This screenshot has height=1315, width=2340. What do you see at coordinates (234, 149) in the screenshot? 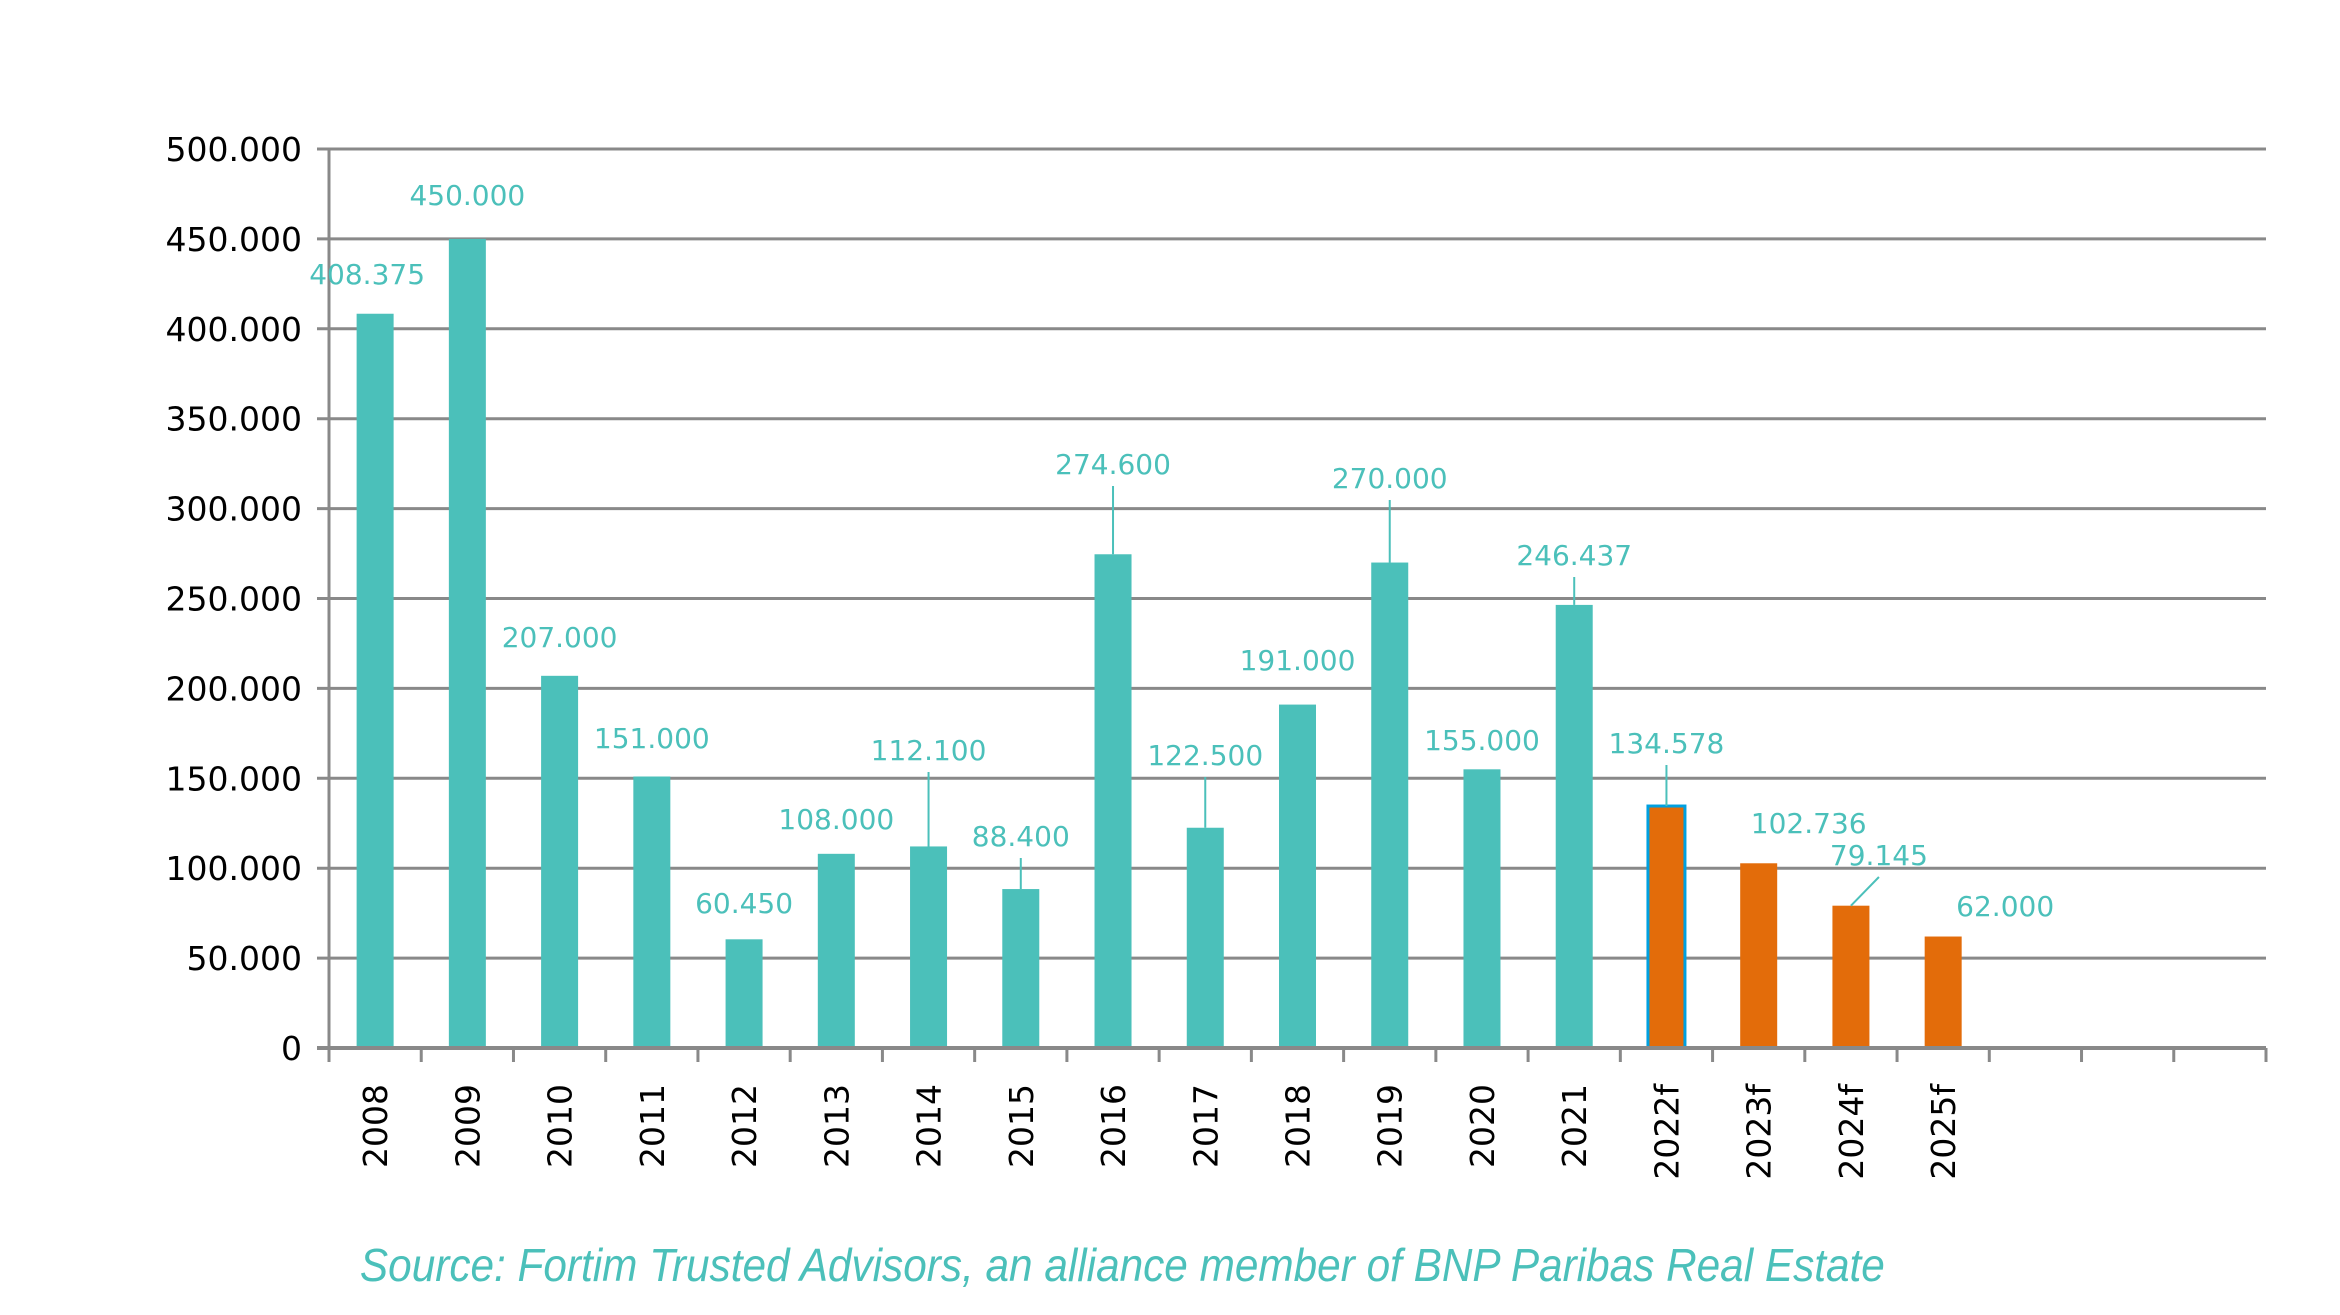
I see `y-tick-label: 500.000` at bounding box center [234, 149].